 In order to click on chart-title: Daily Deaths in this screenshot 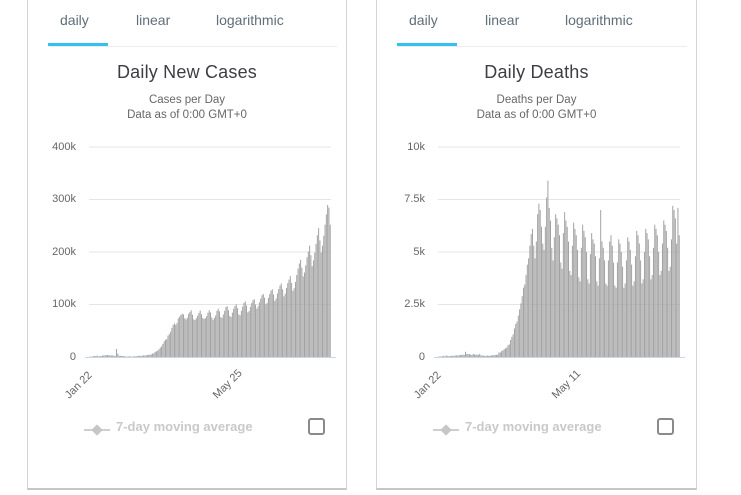, I will do `click(536, 72)`.